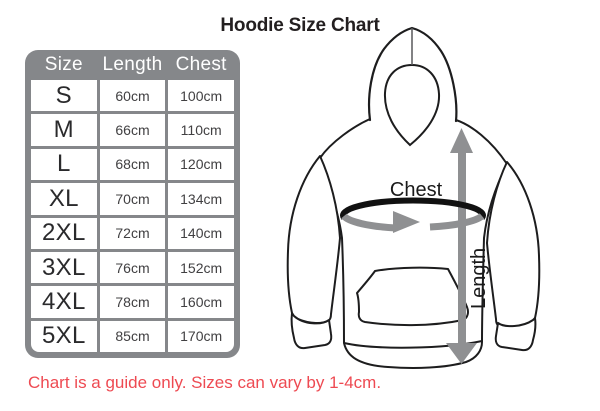  Describe the element at coordinates (132, 164) in the screenshot. I see `table-cell-length: 68cm` at that location.